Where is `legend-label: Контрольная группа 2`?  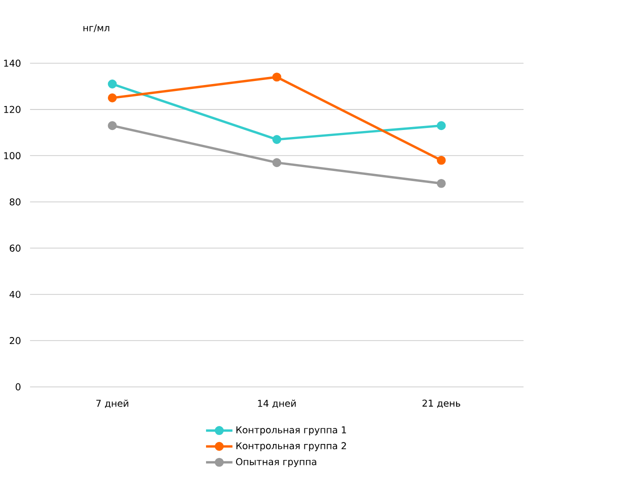 legend-label: Контрольная группа 2 is located at coordinates (291, 447).